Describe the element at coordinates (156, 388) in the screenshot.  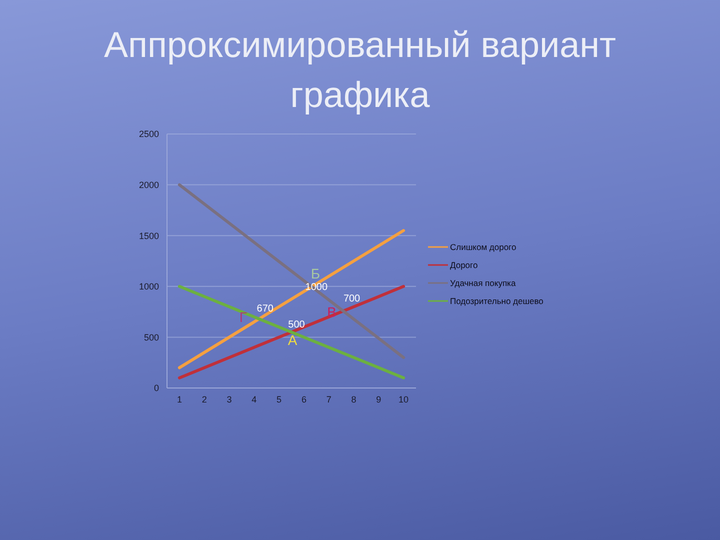
I see `y-tick-label: 0` at that location.